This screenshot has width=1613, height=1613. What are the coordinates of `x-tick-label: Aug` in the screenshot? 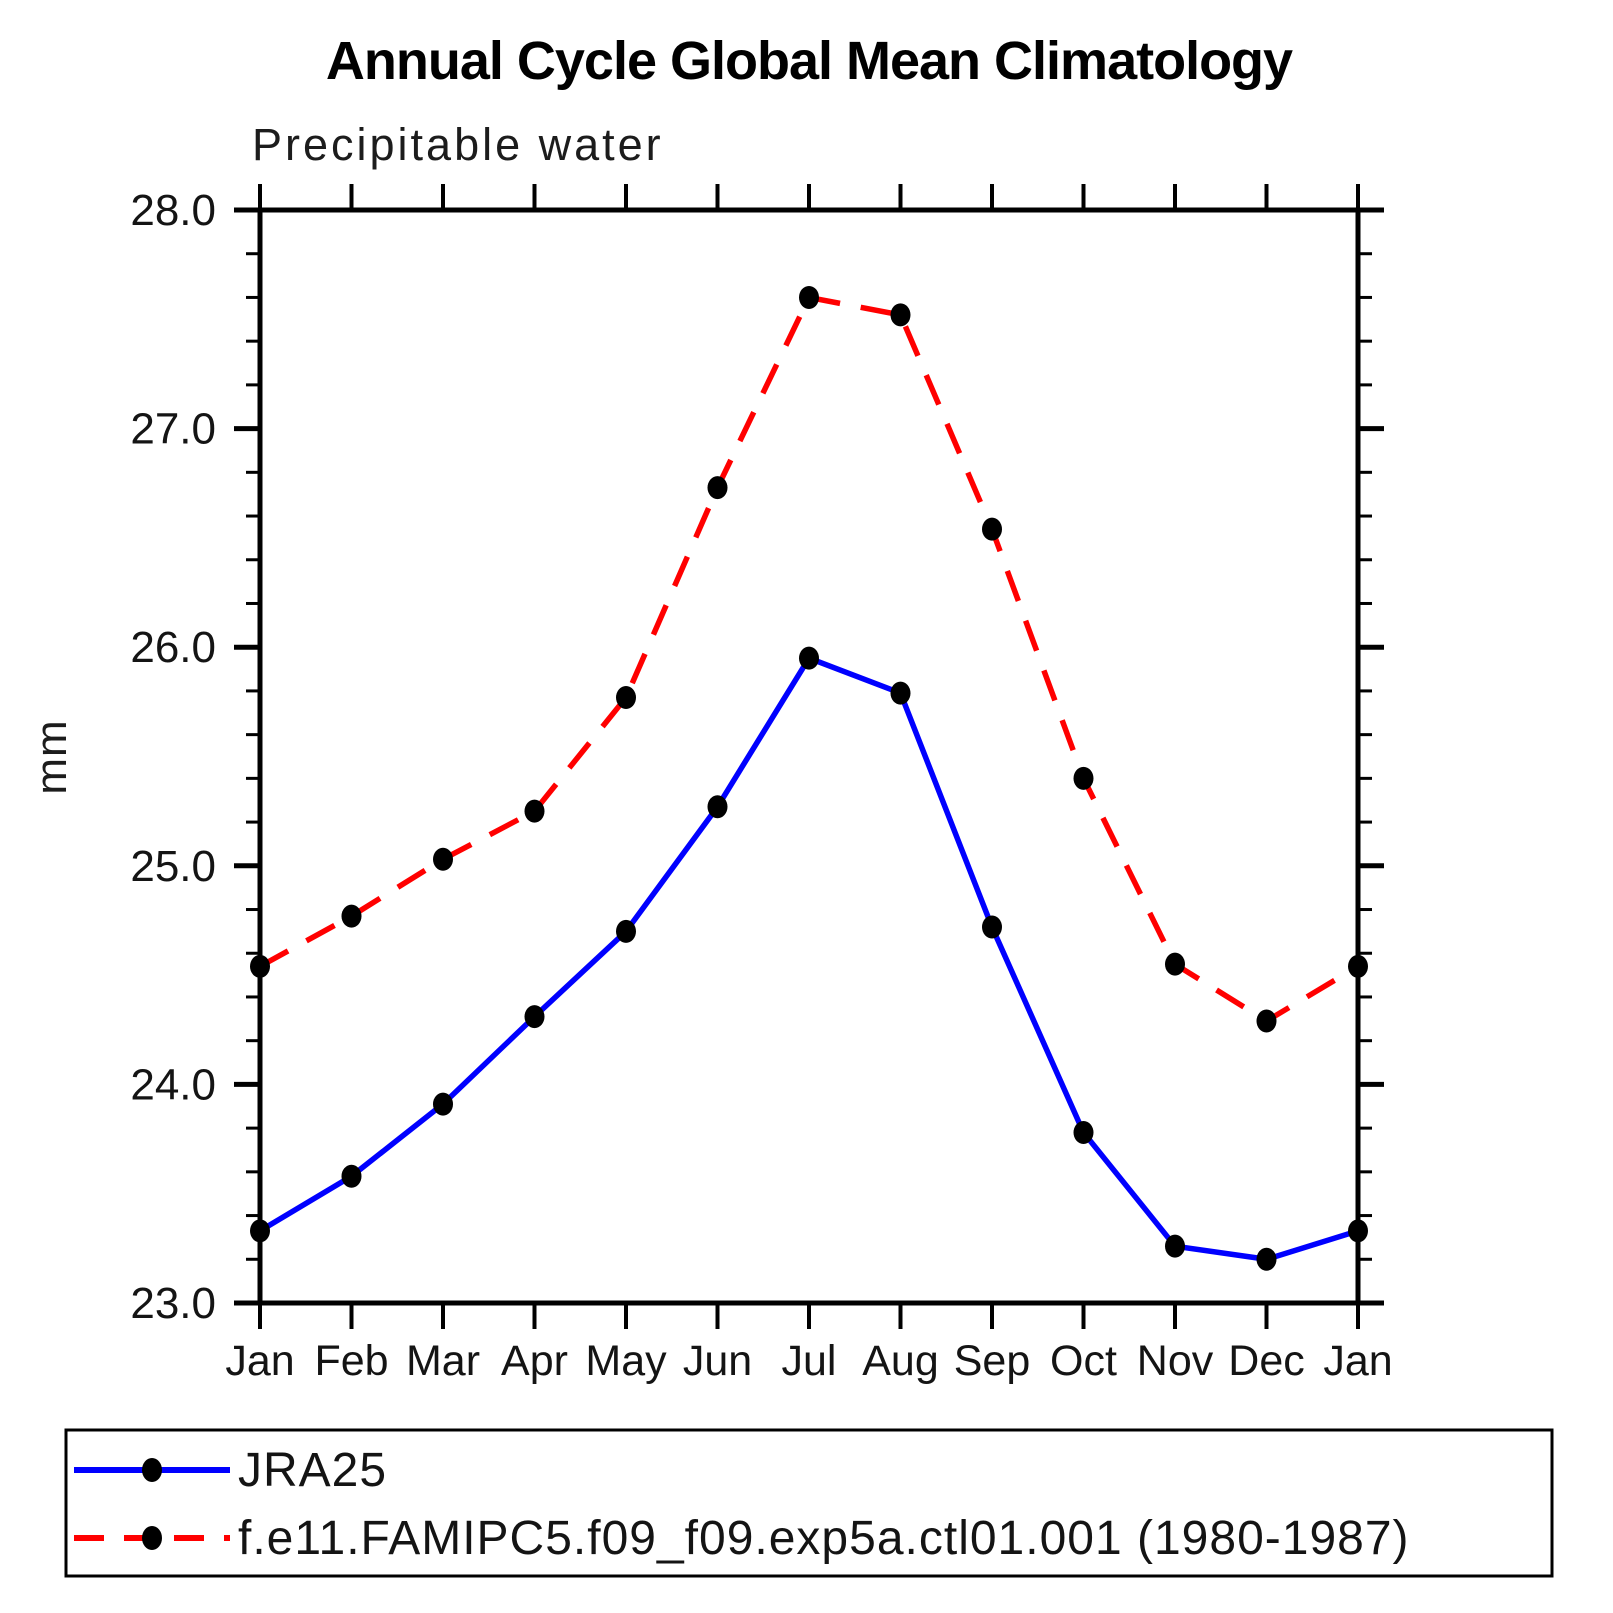 It's located at (900, 1361).